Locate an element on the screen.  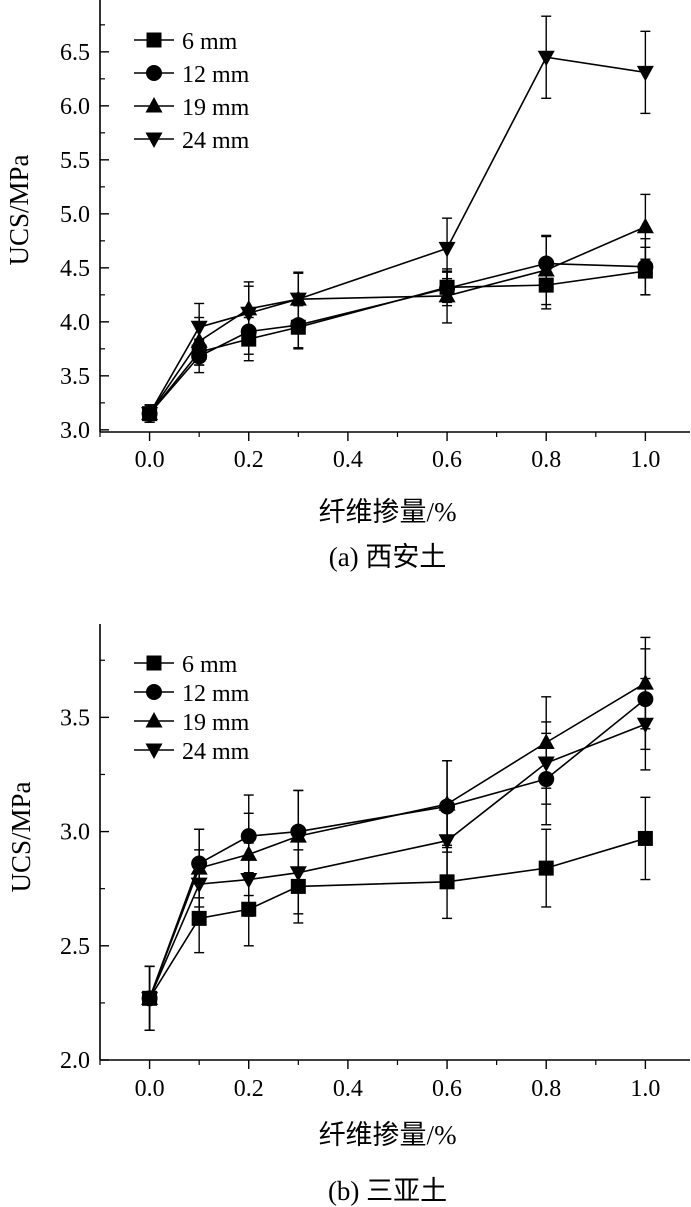
y-tick-label: 5.0 is located at coordinates (75, 215).